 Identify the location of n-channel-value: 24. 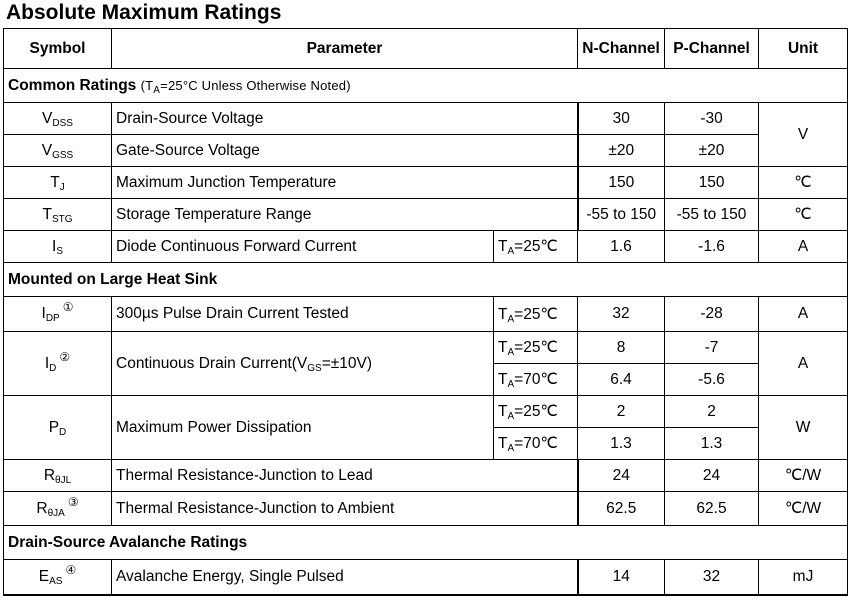
(621, 475).